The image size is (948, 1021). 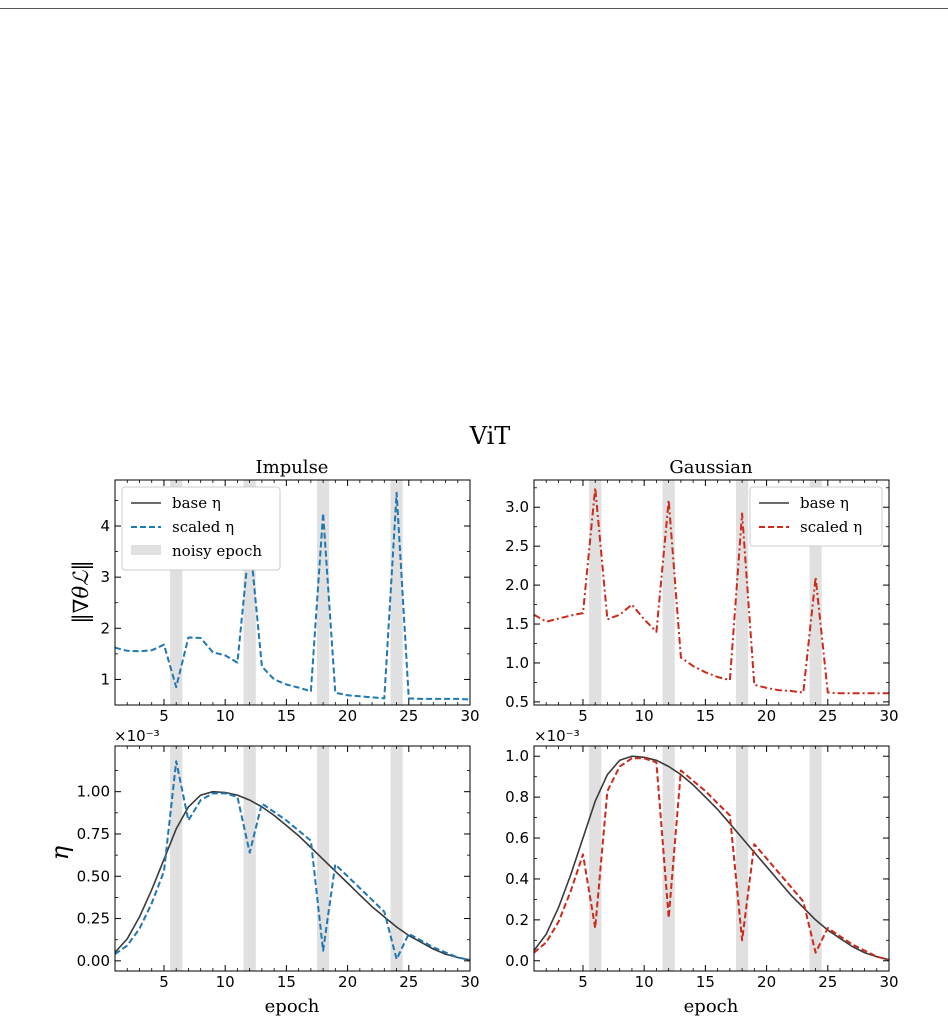 I want to click on y-tick-label: 0.00, so click(x=93, y=961).